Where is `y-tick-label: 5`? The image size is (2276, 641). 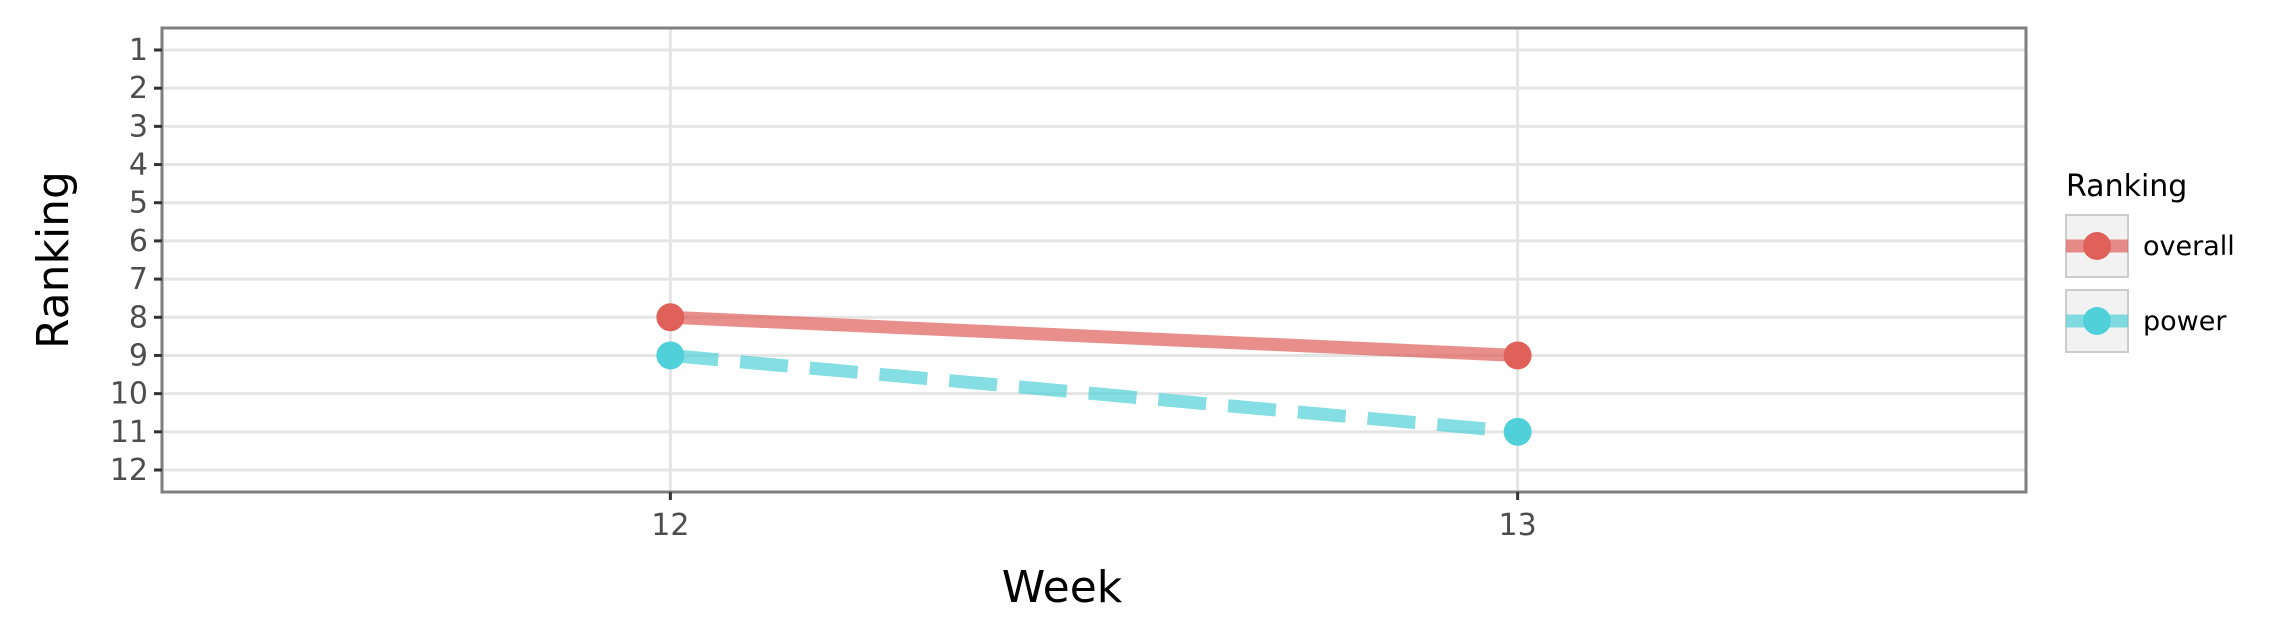
y-tick-label: 5 is located at coordinates (138, 203).